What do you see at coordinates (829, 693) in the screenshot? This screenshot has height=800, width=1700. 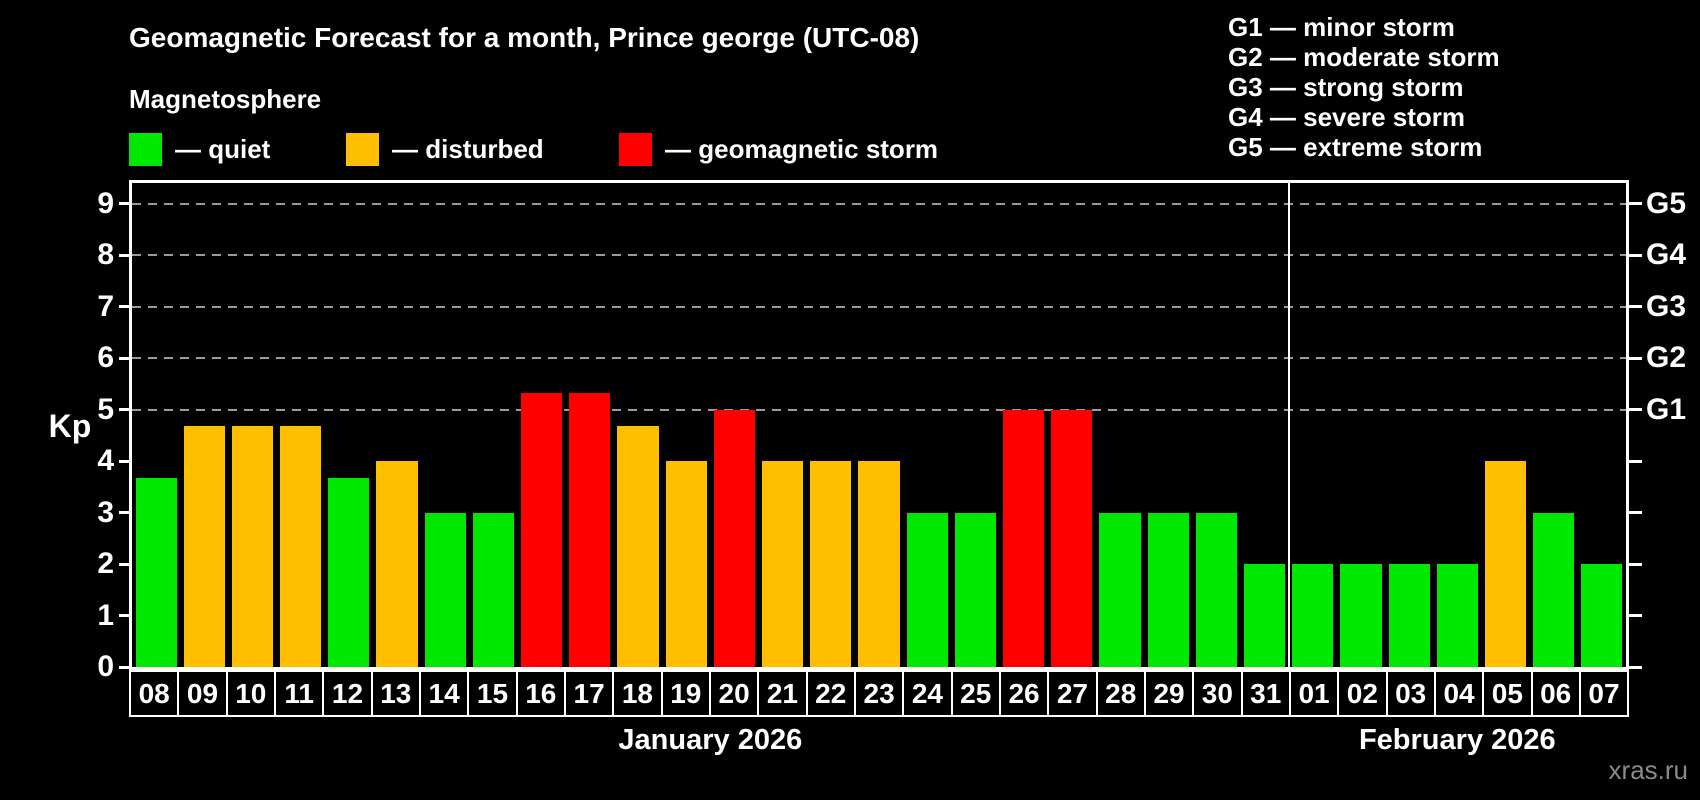 I see `day-label-22: 22` at bounding box center [829, 693].